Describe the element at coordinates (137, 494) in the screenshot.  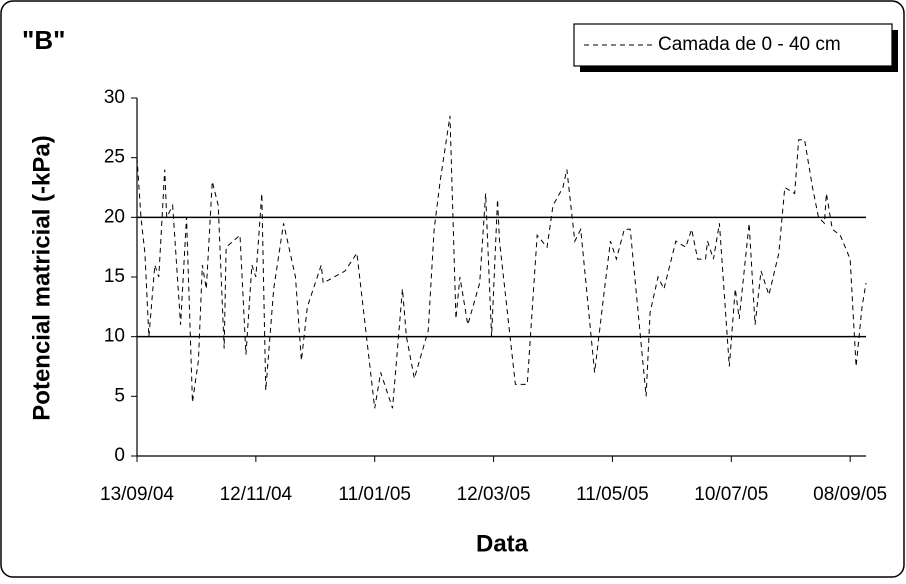
I see `x-tick-label: 13/09/04` at that location.